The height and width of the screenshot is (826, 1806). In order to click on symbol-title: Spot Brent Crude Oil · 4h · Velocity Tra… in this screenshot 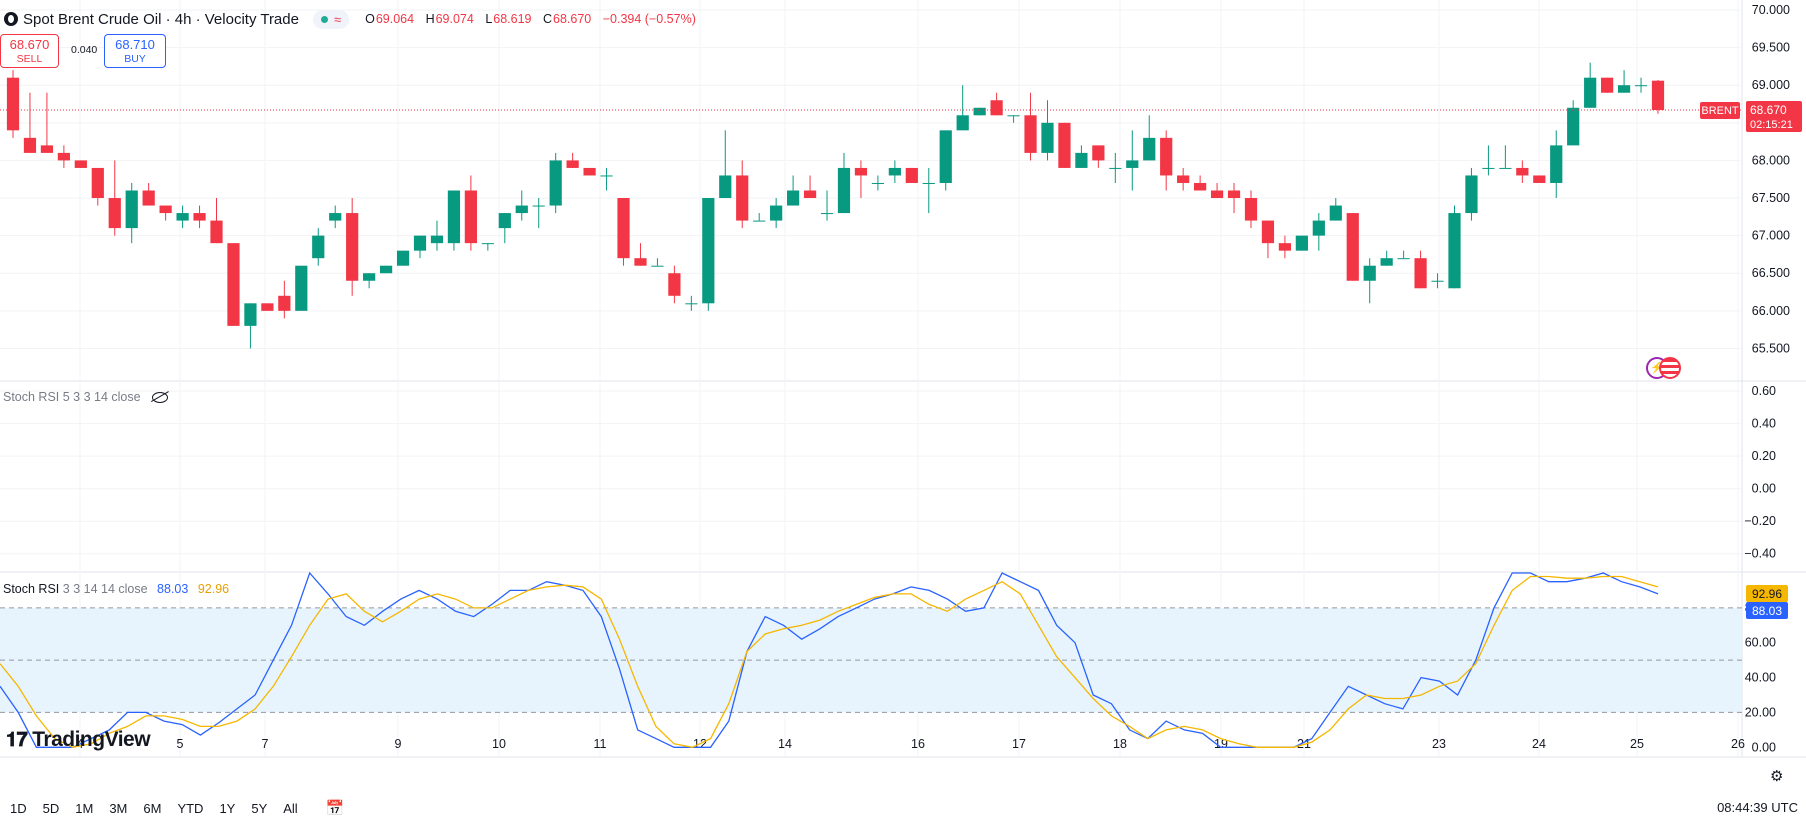, I will do `click(161, 19)`.